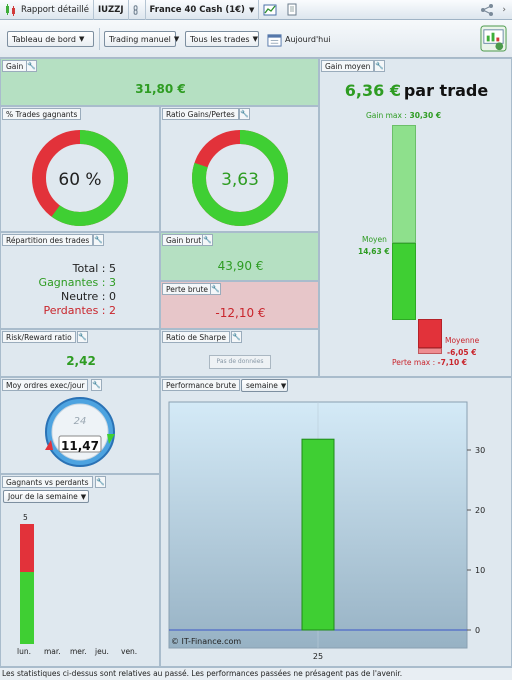 The height and width of the screenshot is (680, 512). I want to click on chart-icon, so click(270, 9).